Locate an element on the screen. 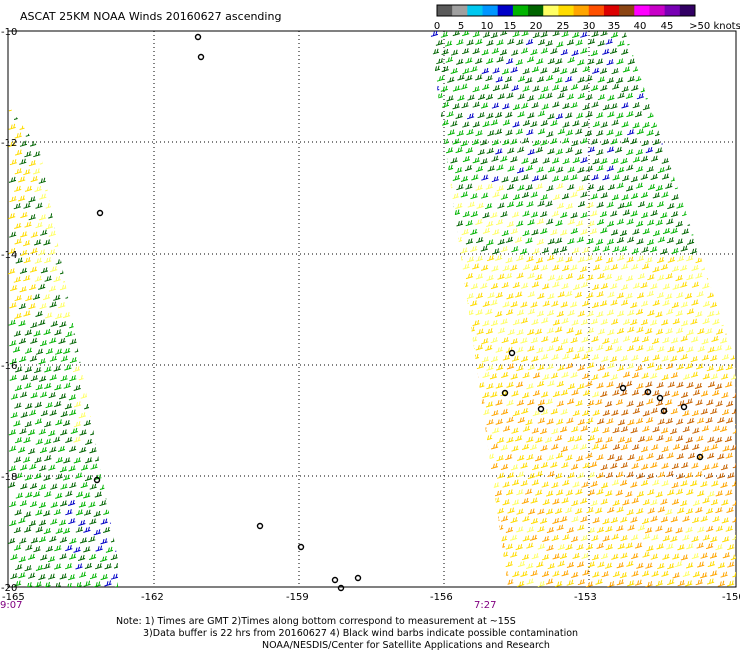 The height and width of the screenshot is (650, 740). legend-tick-label: 5 is located at coordinates (461, 26).